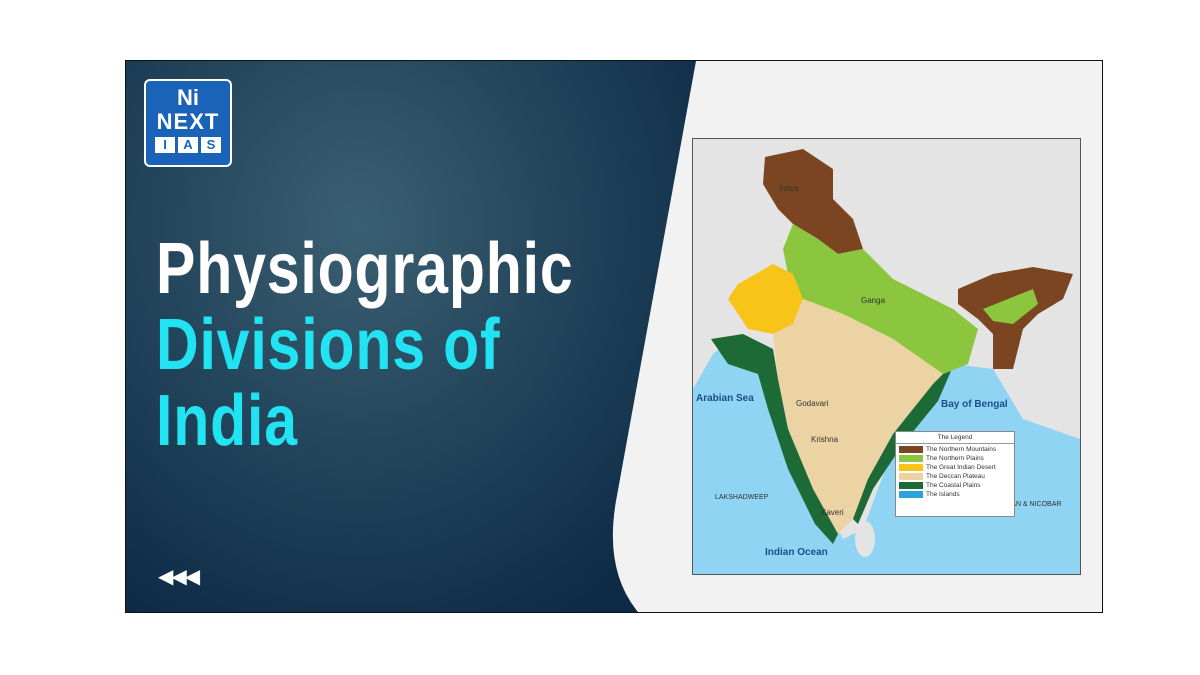 The width and height of the screenshot is (1200, 675). I want to click on label-indus: Indus, so click(789, 188).